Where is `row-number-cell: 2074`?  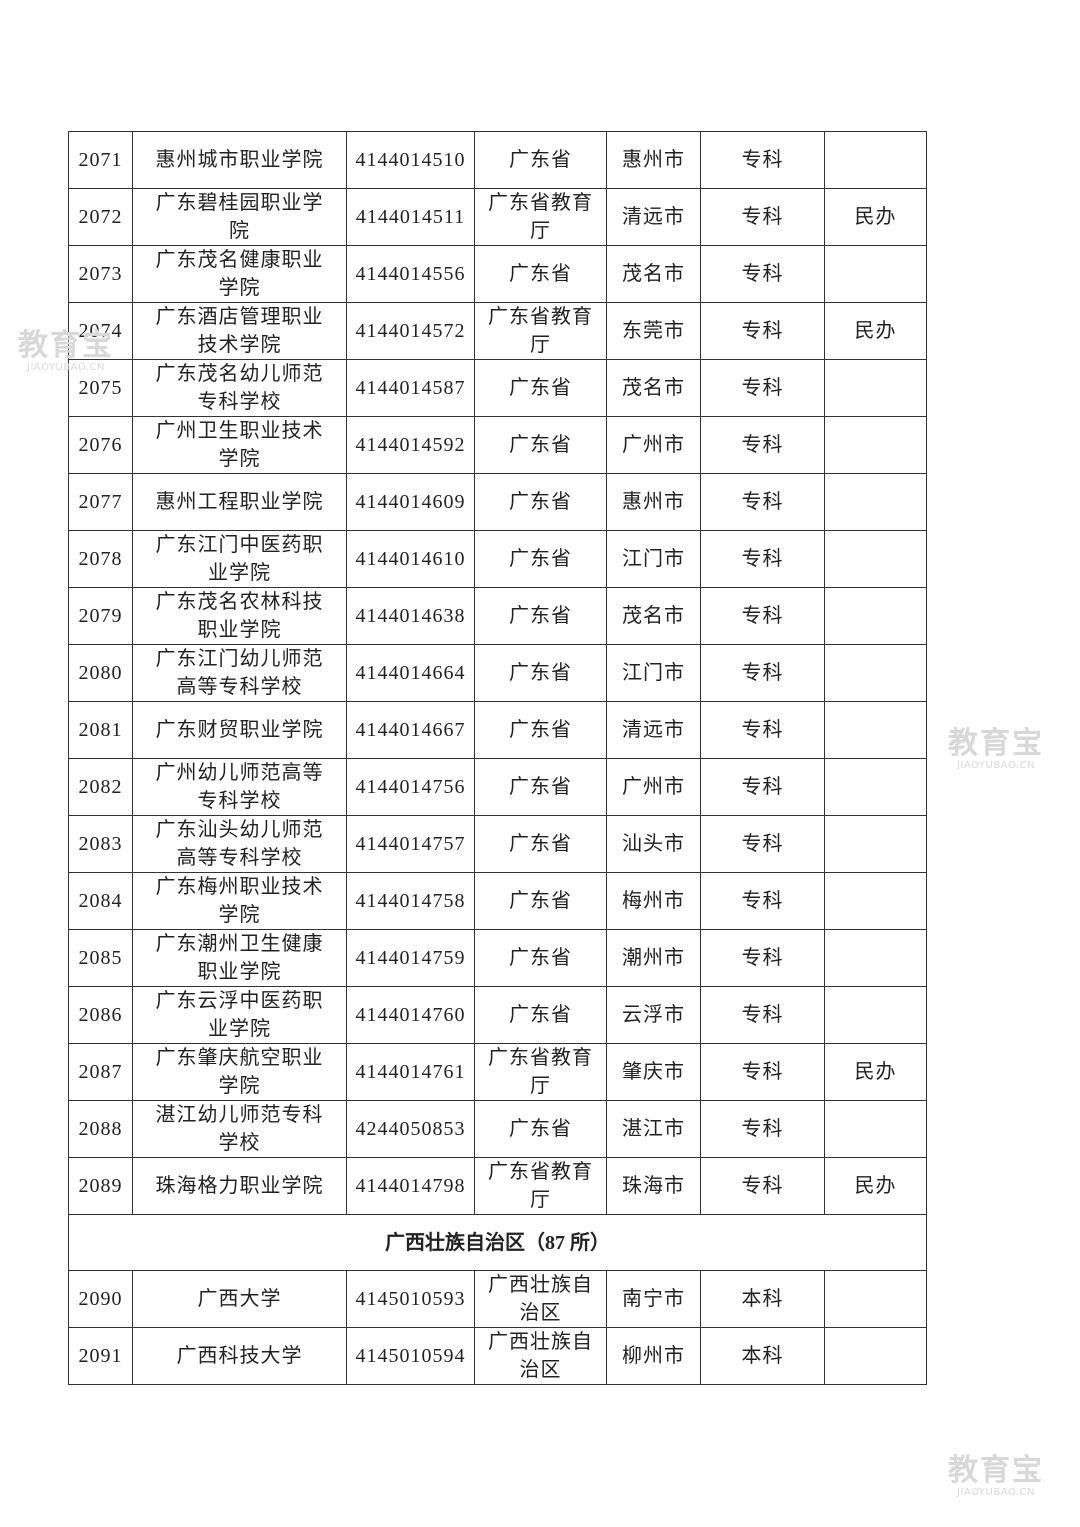 row-number-cell: 2074 is located at coordinates (100, 331).